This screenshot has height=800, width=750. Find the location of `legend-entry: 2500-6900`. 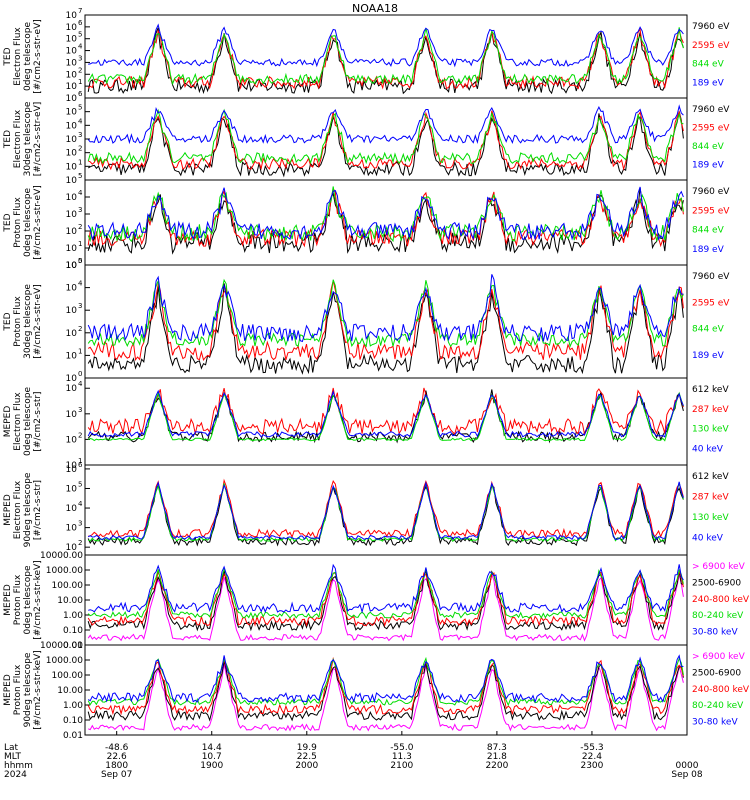

legend-entry: 2500-6900 is located at coordinates (716, 583).